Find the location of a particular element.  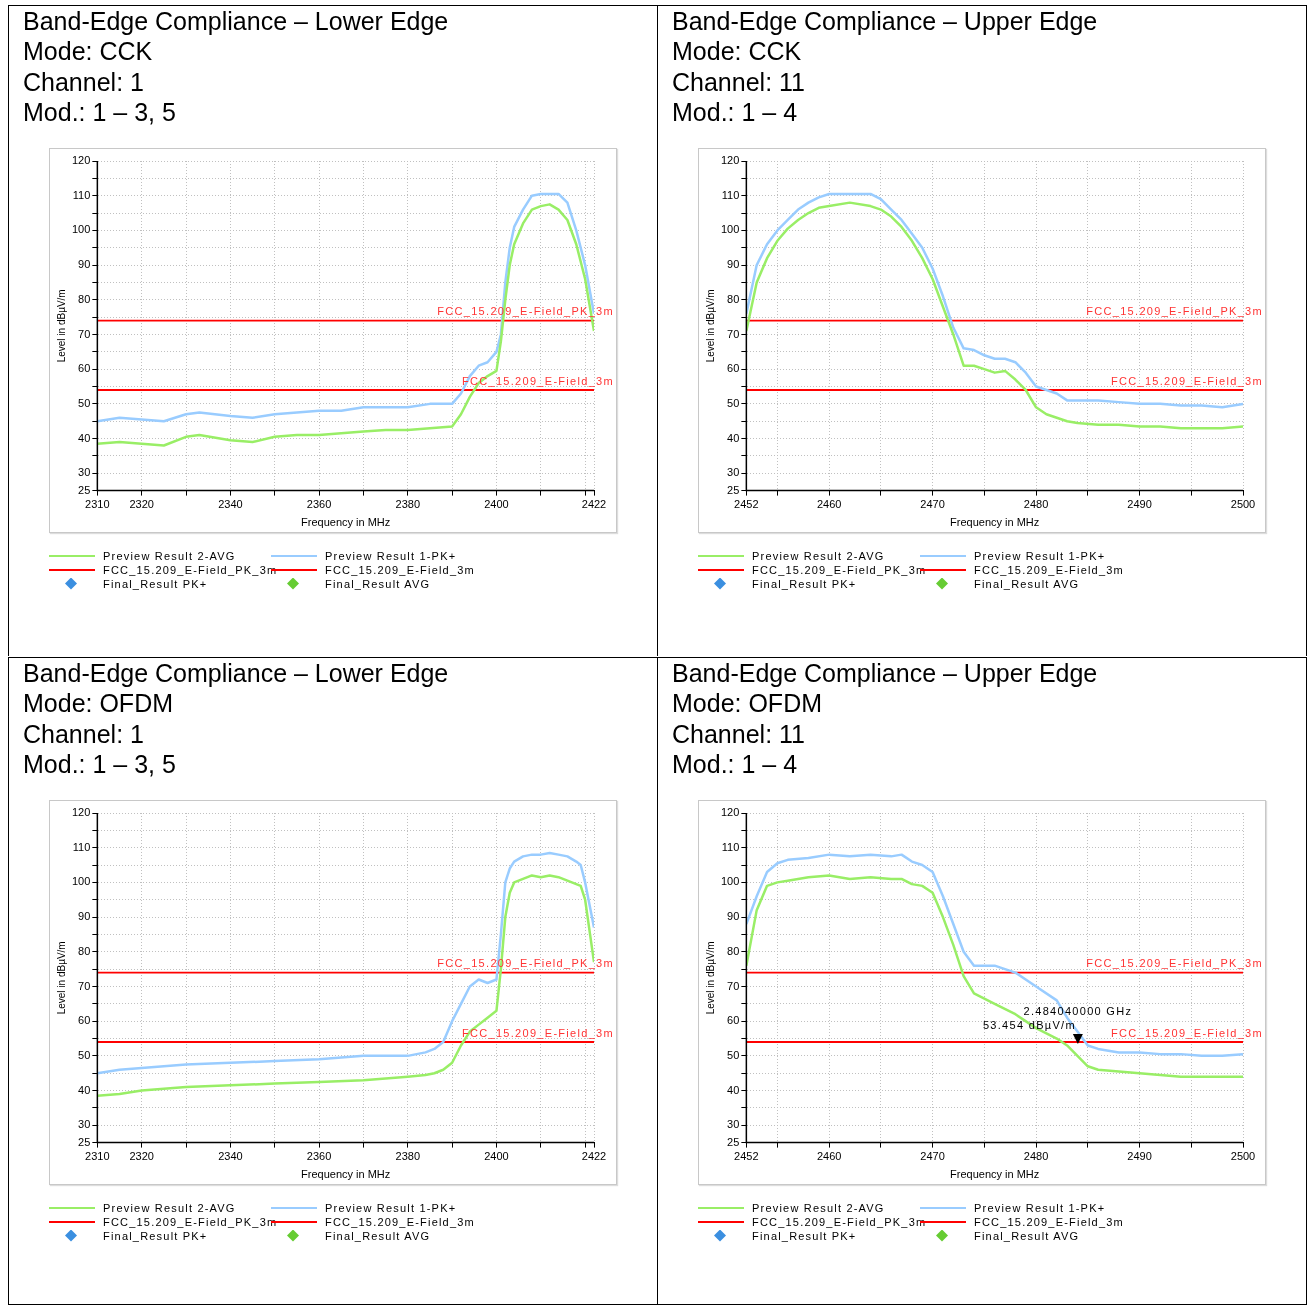

annotation: FCC_15.209_E-Field_3m is located at coordinates (1186, 380).